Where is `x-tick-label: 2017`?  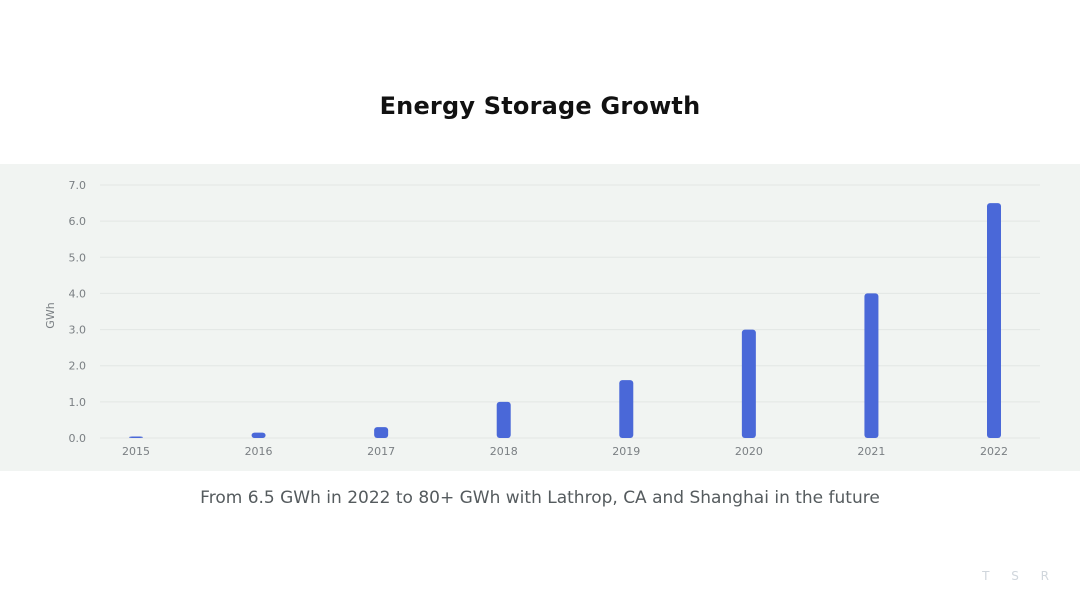 x-tick-label: 2017 is located at coordinates (381, 451).